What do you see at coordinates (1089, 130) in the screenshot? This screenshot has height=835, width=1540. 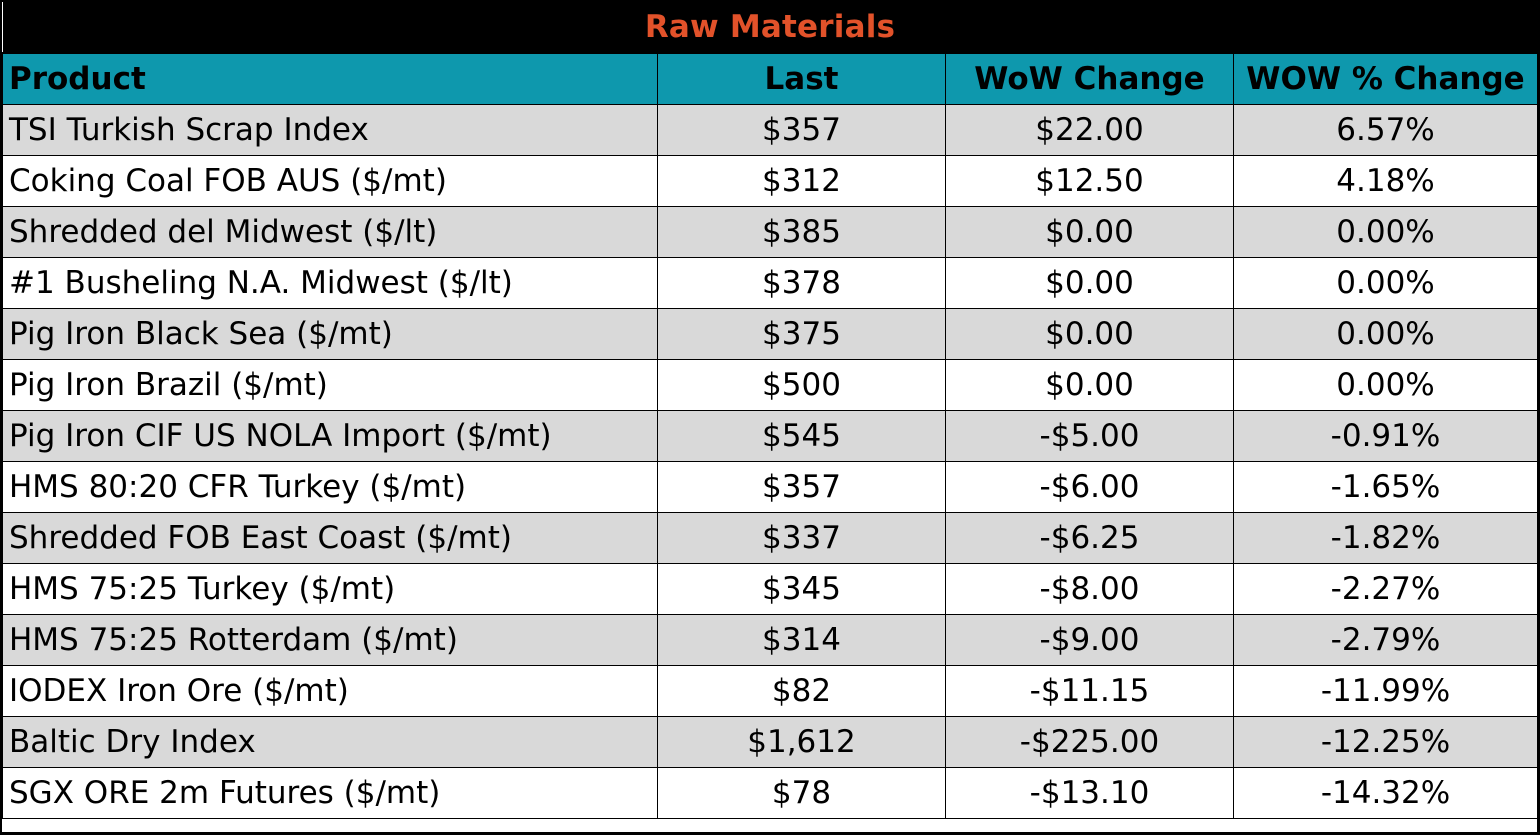 I see `cell-wow-change: $22.00` at bounding box center [1089, 130].